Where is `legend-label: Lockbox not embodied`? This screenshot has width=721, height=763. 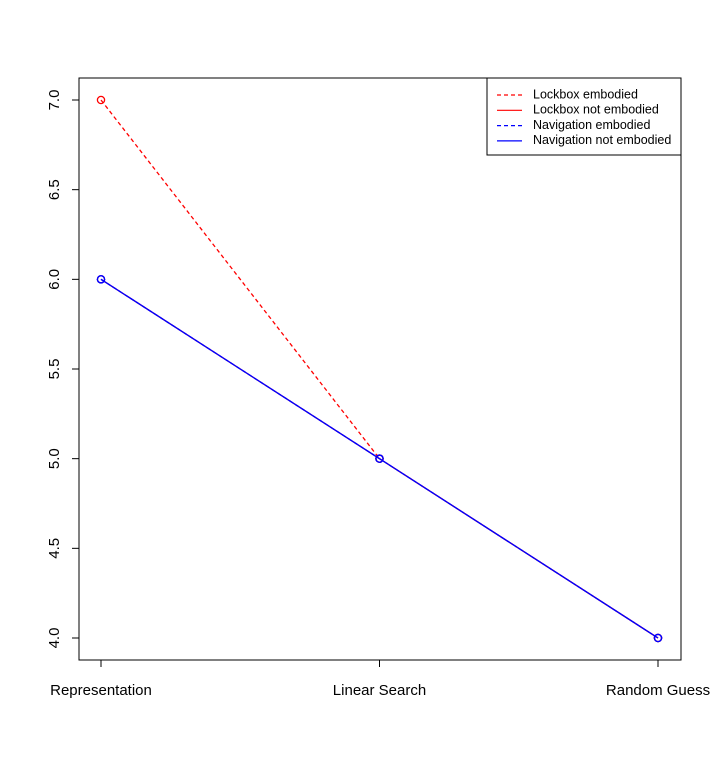
legend-label: Lockbox not embodied is located at coordinates (596, 110).